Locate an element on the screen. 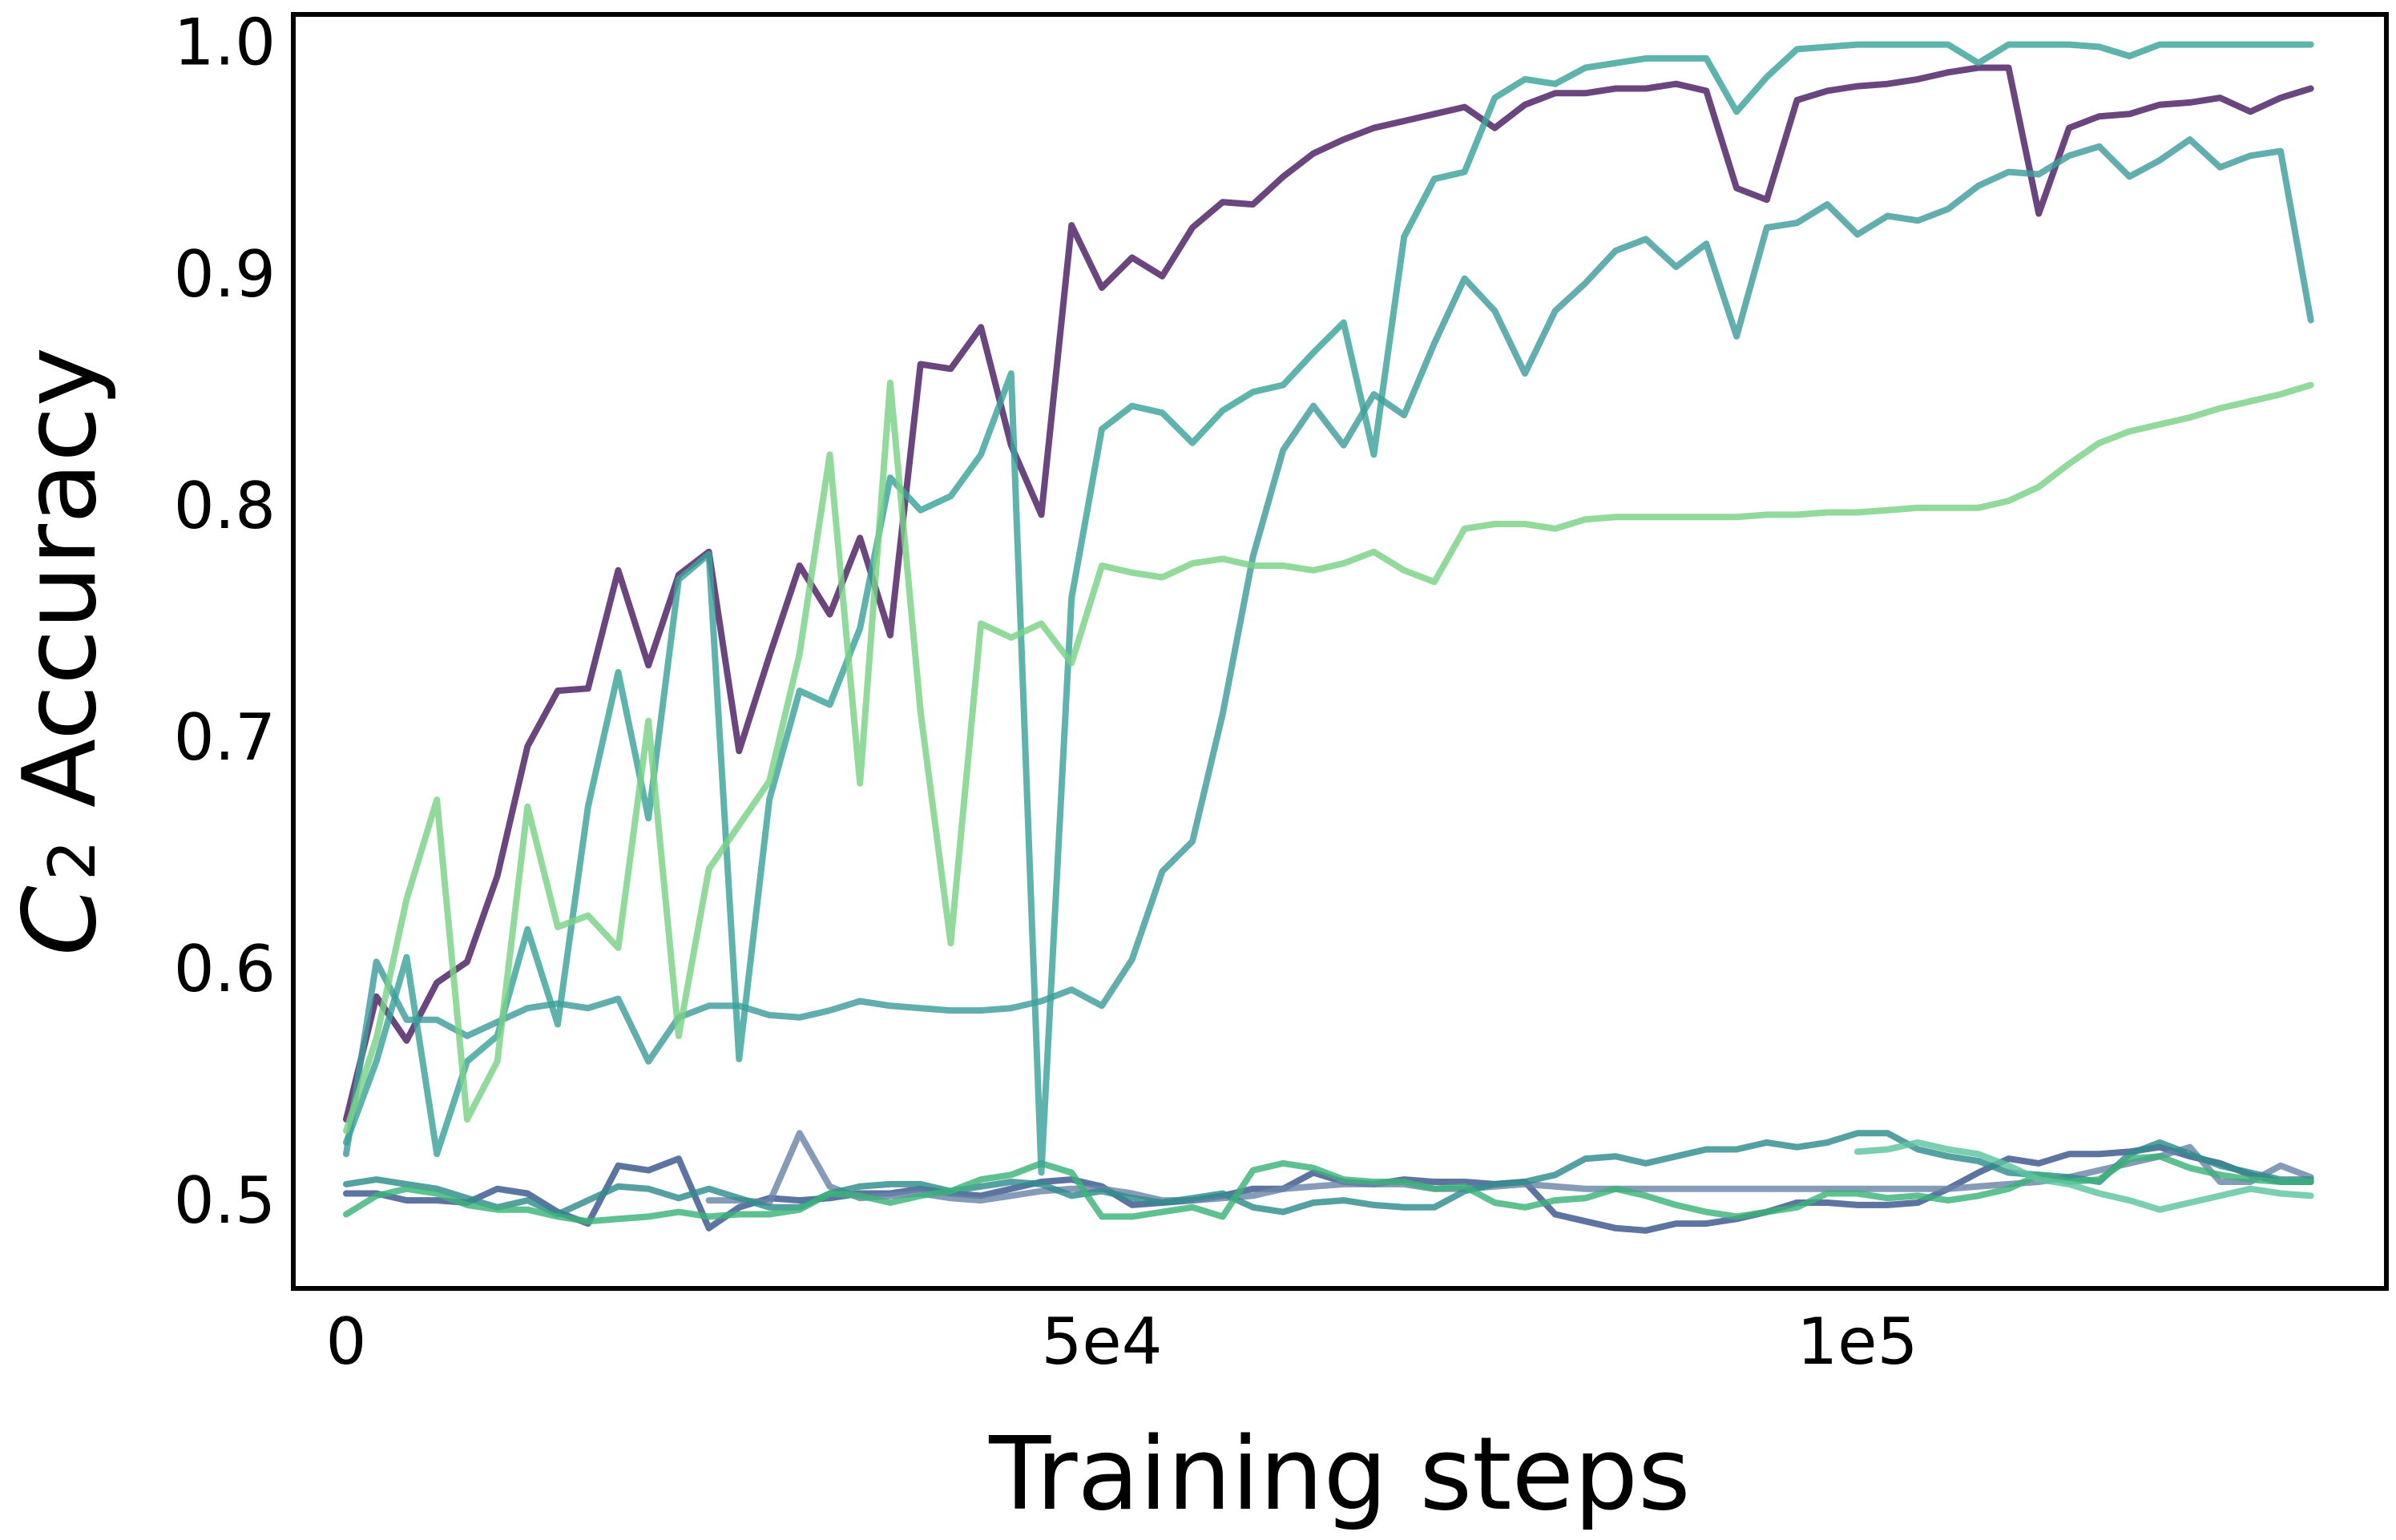 The height and width of the screenshot is (1540, 2396). y-tick-label: 0.6 is located at coordinates (225, 969).